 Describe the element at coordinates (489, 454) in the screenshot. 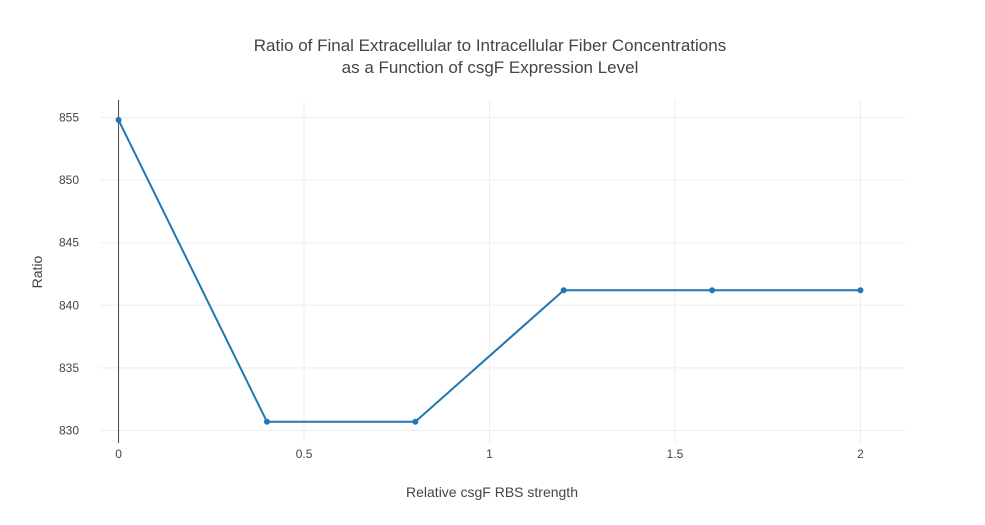

I see `x-tick-label: 1` at that location.